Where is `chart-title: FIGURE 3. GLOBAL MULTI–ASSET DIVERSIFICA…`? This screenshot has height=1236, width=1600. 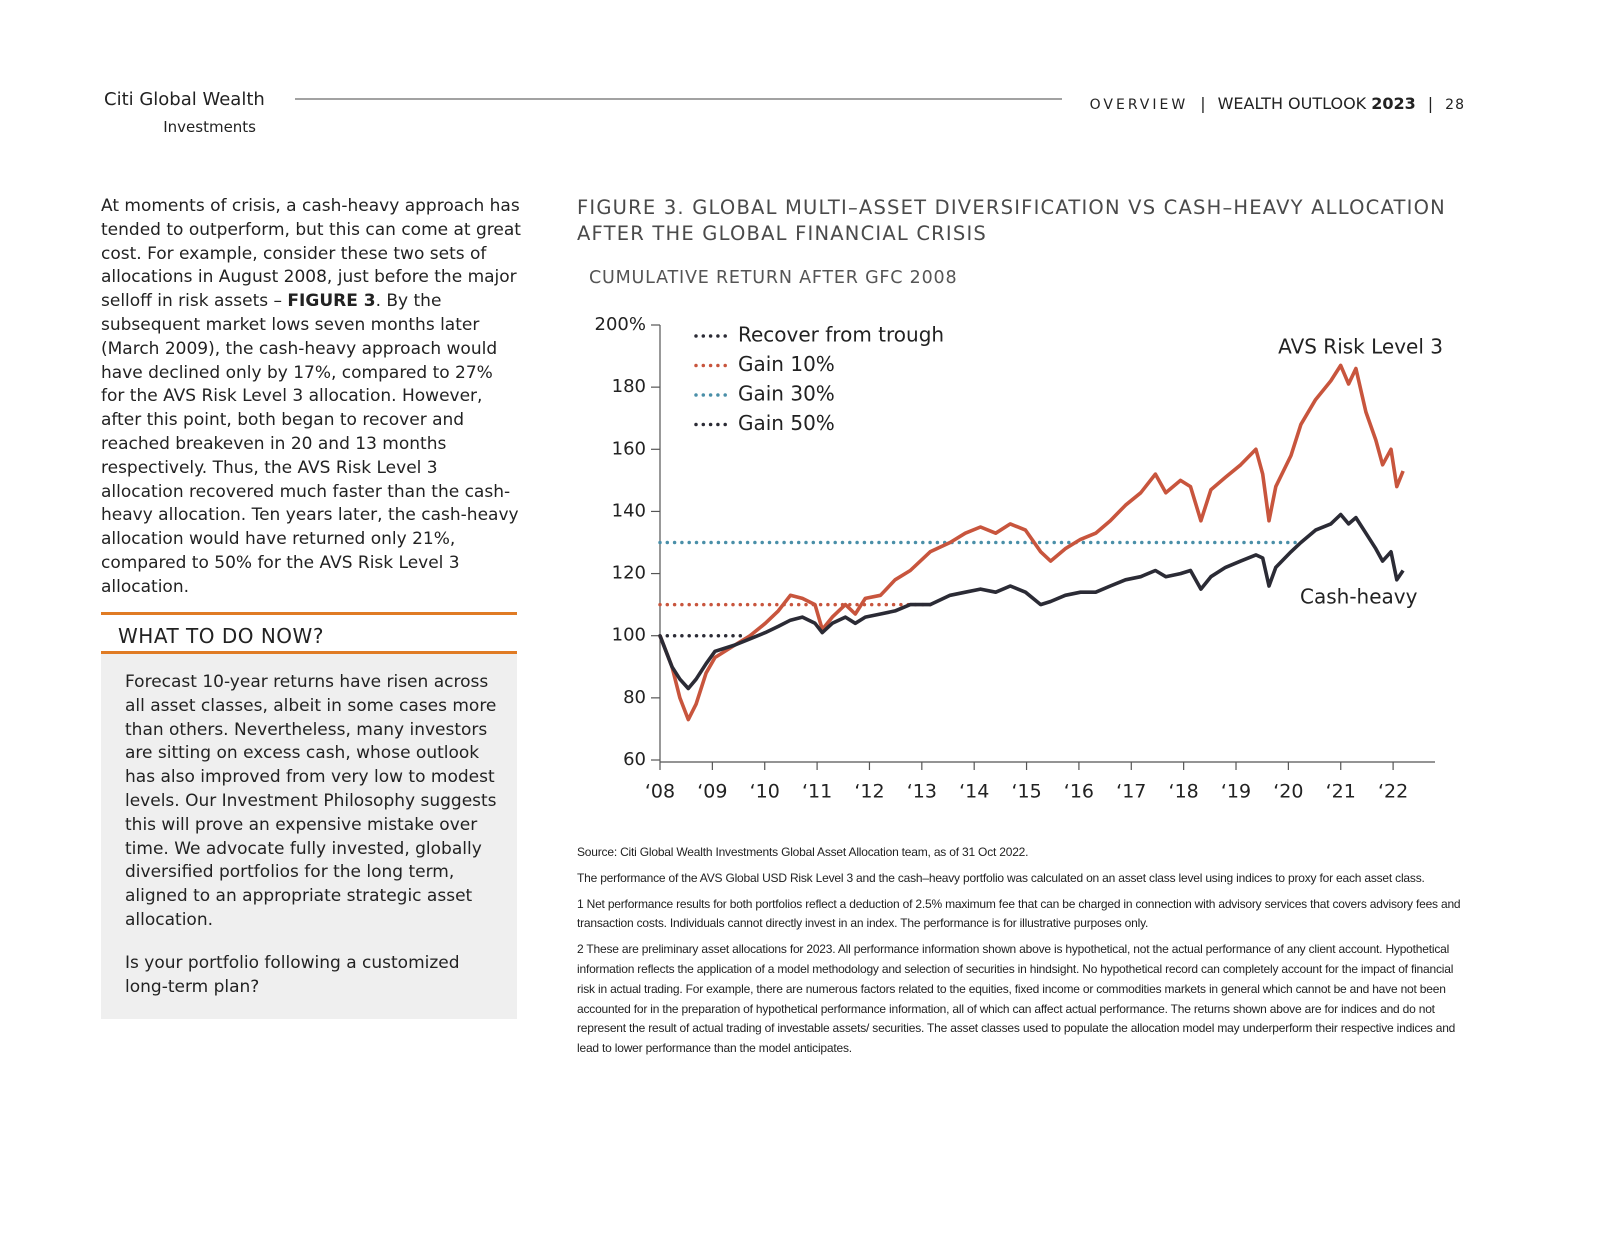 chart-title: FIGURE 3. GLOBAL MULTI–ASSET DIVERSIFICA… is located at coordinates (1011, 220).